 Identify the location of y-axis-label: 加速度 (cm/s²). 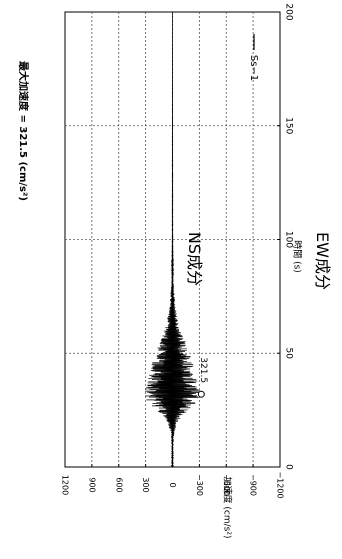
(226, 507).